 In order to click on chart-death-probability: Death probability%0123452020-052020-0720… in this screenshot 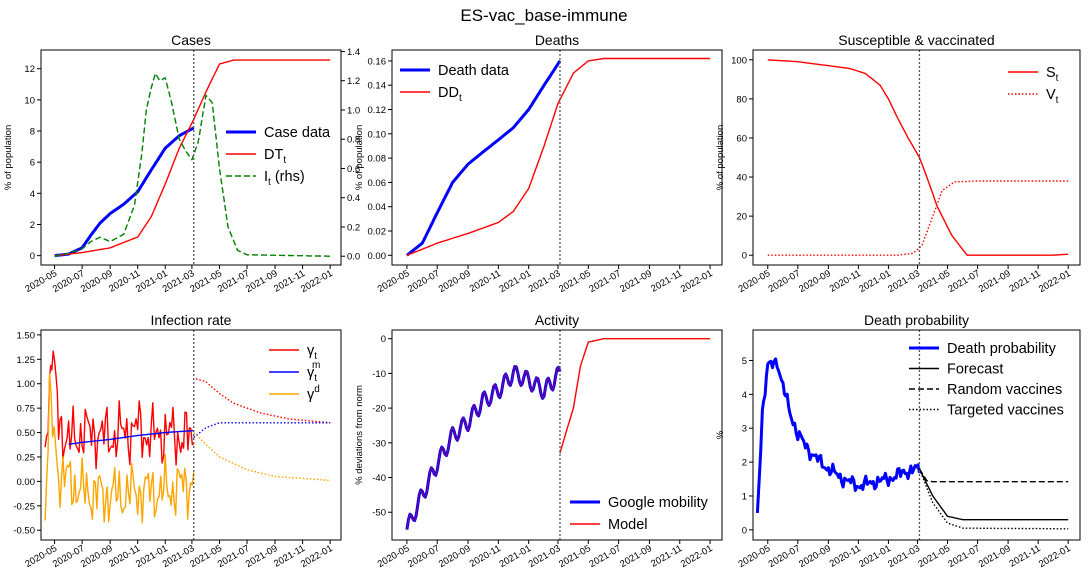, I will do `click(898, 441)`.